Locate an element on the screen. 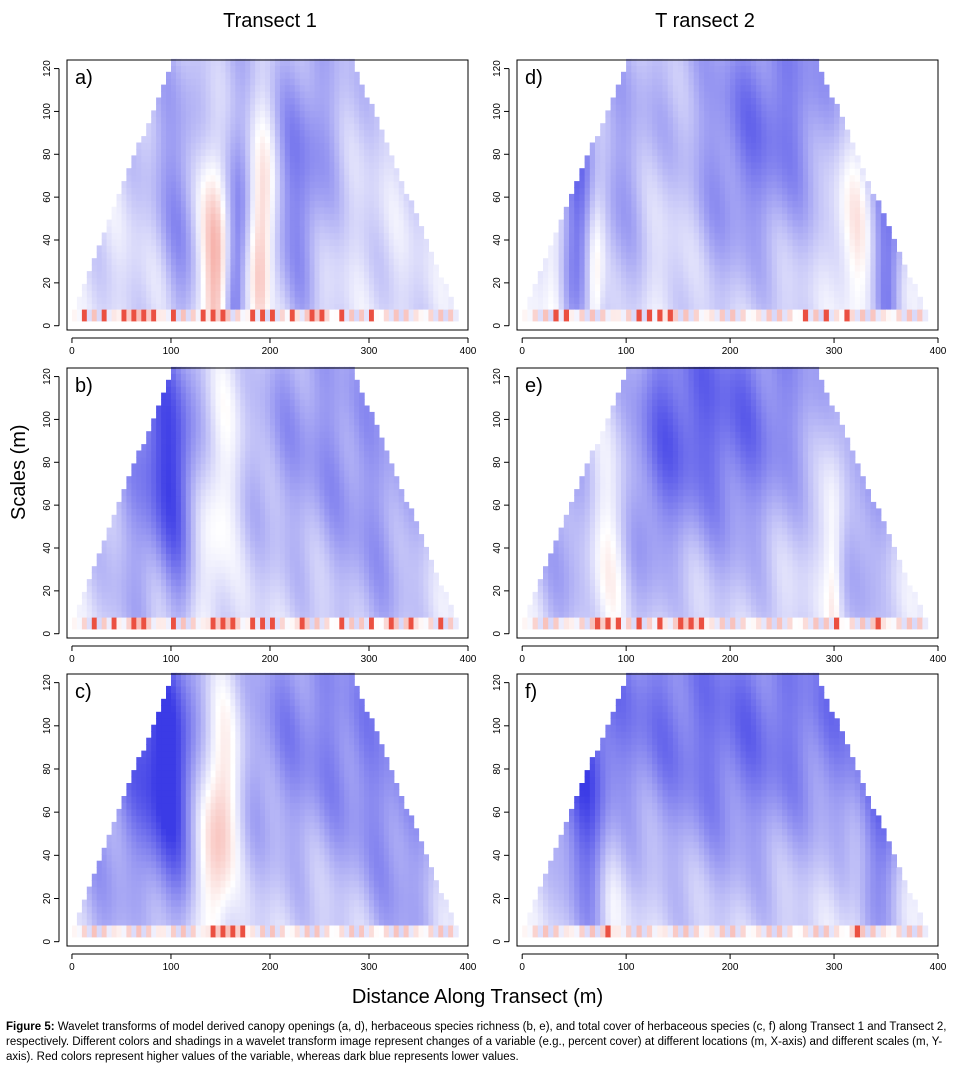  y-tick-label: 100 is located at coordinates (47, 111).